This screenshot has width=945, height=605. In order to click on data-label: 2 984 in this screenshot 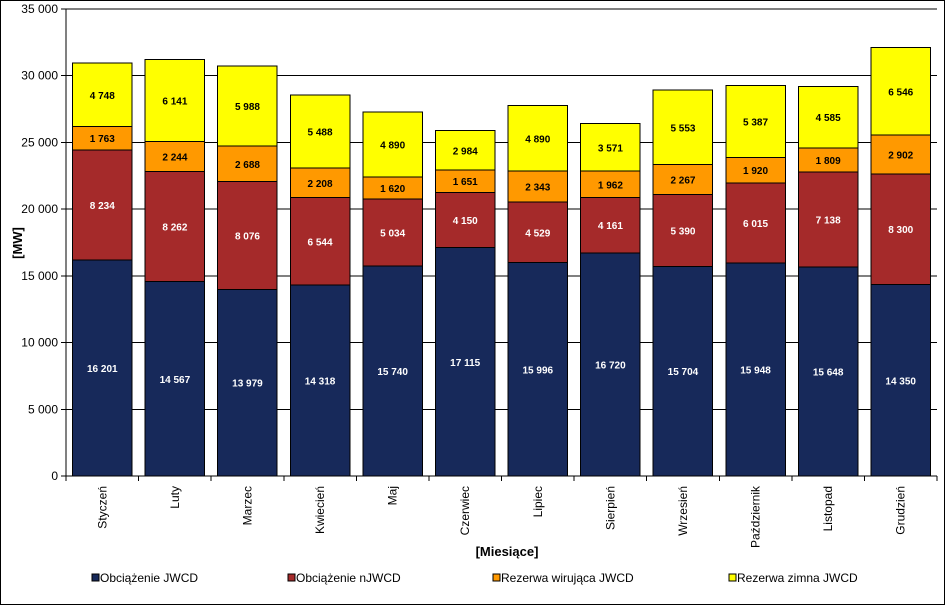, I will do `click(465, 151)`.